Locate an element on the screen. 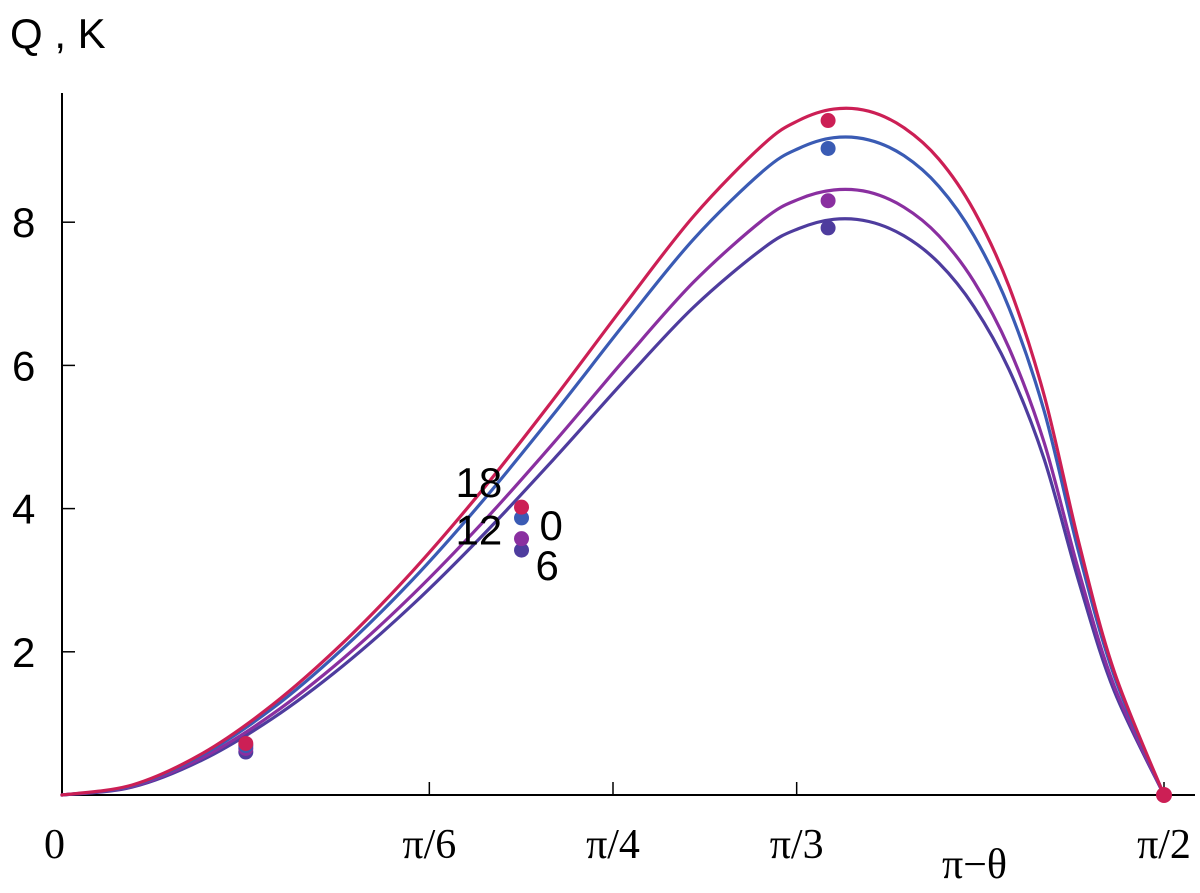 The width and height of the screenshot is (1200, 893). y-tick-label: 6 is located at coordinates (23, 365).